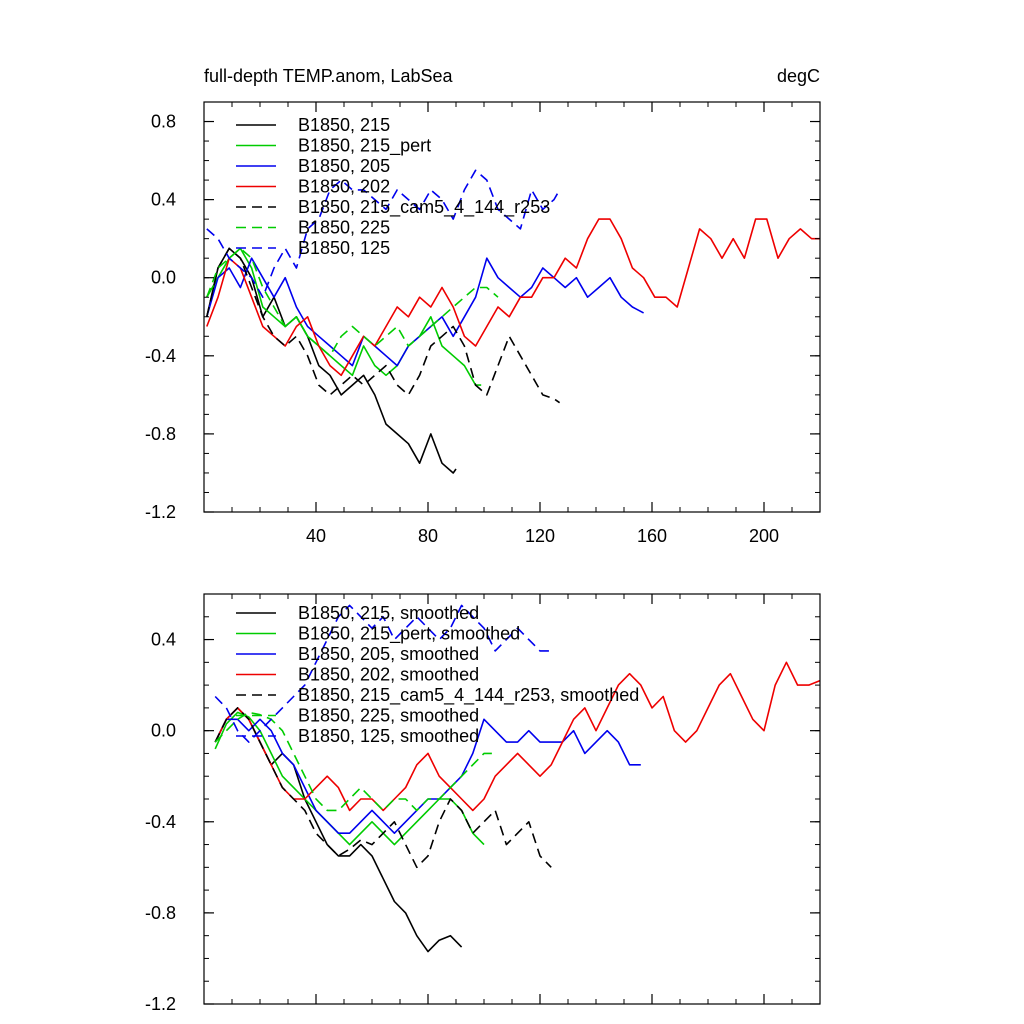 The width and height of the screenshot is (1024, 1024). What do you see at coordinates (540, 536) in the screenshot?
I see `x-tick-label: 120` at bounding box center [540, 536].